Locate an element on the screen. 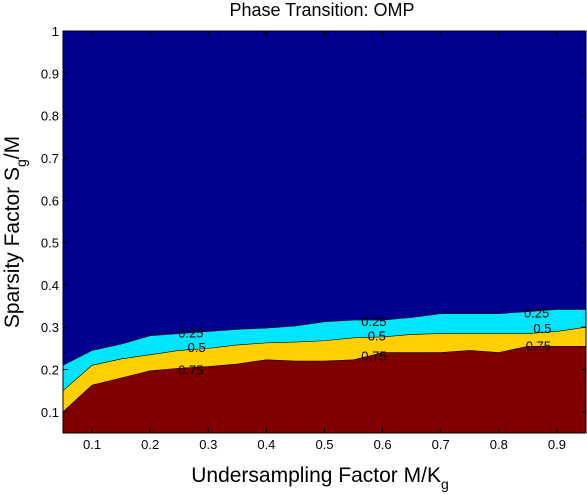 Image resolution: width=587 pixels, height=494 pixels. y-tick-label: 0.1 is located at coordinates (50, 412).